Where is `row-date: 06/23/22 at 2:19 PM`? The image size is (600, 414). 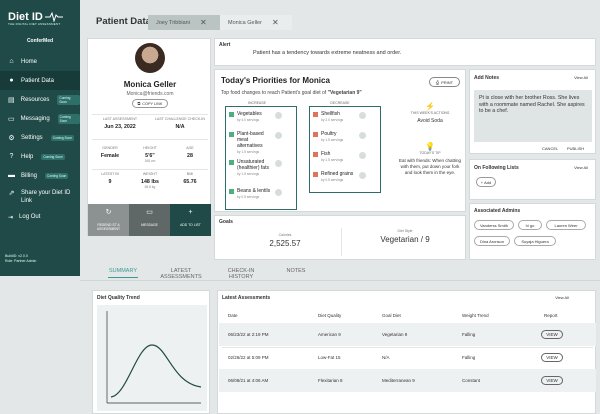 row-date: 06/23/22 at 2:19 PM is located at coordinates (248, 334).